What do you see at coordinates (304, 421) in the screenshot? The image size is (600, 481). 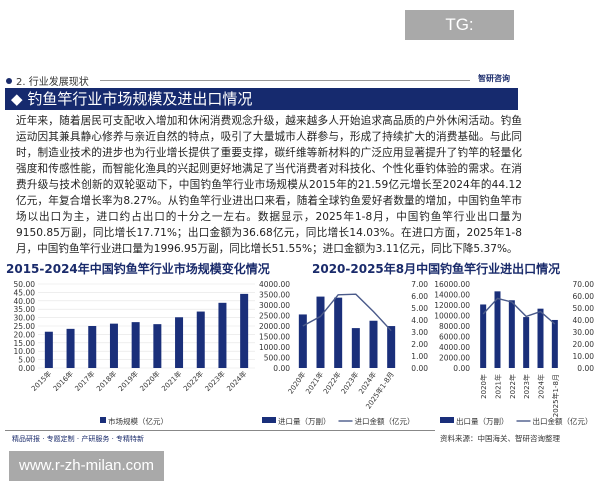 I see `legend-label: 进口量（万副）` at bounding box center [304, 421].